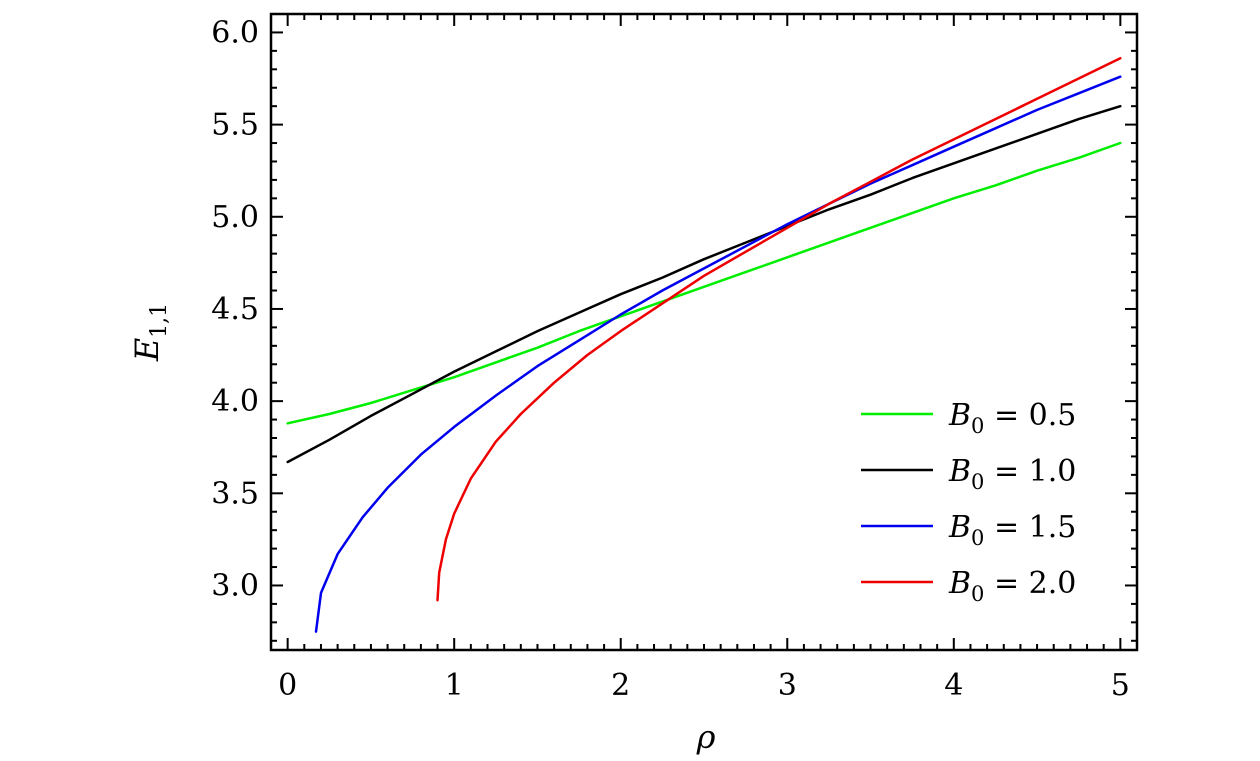 The height and width of the screenshot is (761, 1260). Describe the element at coordinates (620, 685) in the screenshot. I see `x-tick-label: 2` at that location.